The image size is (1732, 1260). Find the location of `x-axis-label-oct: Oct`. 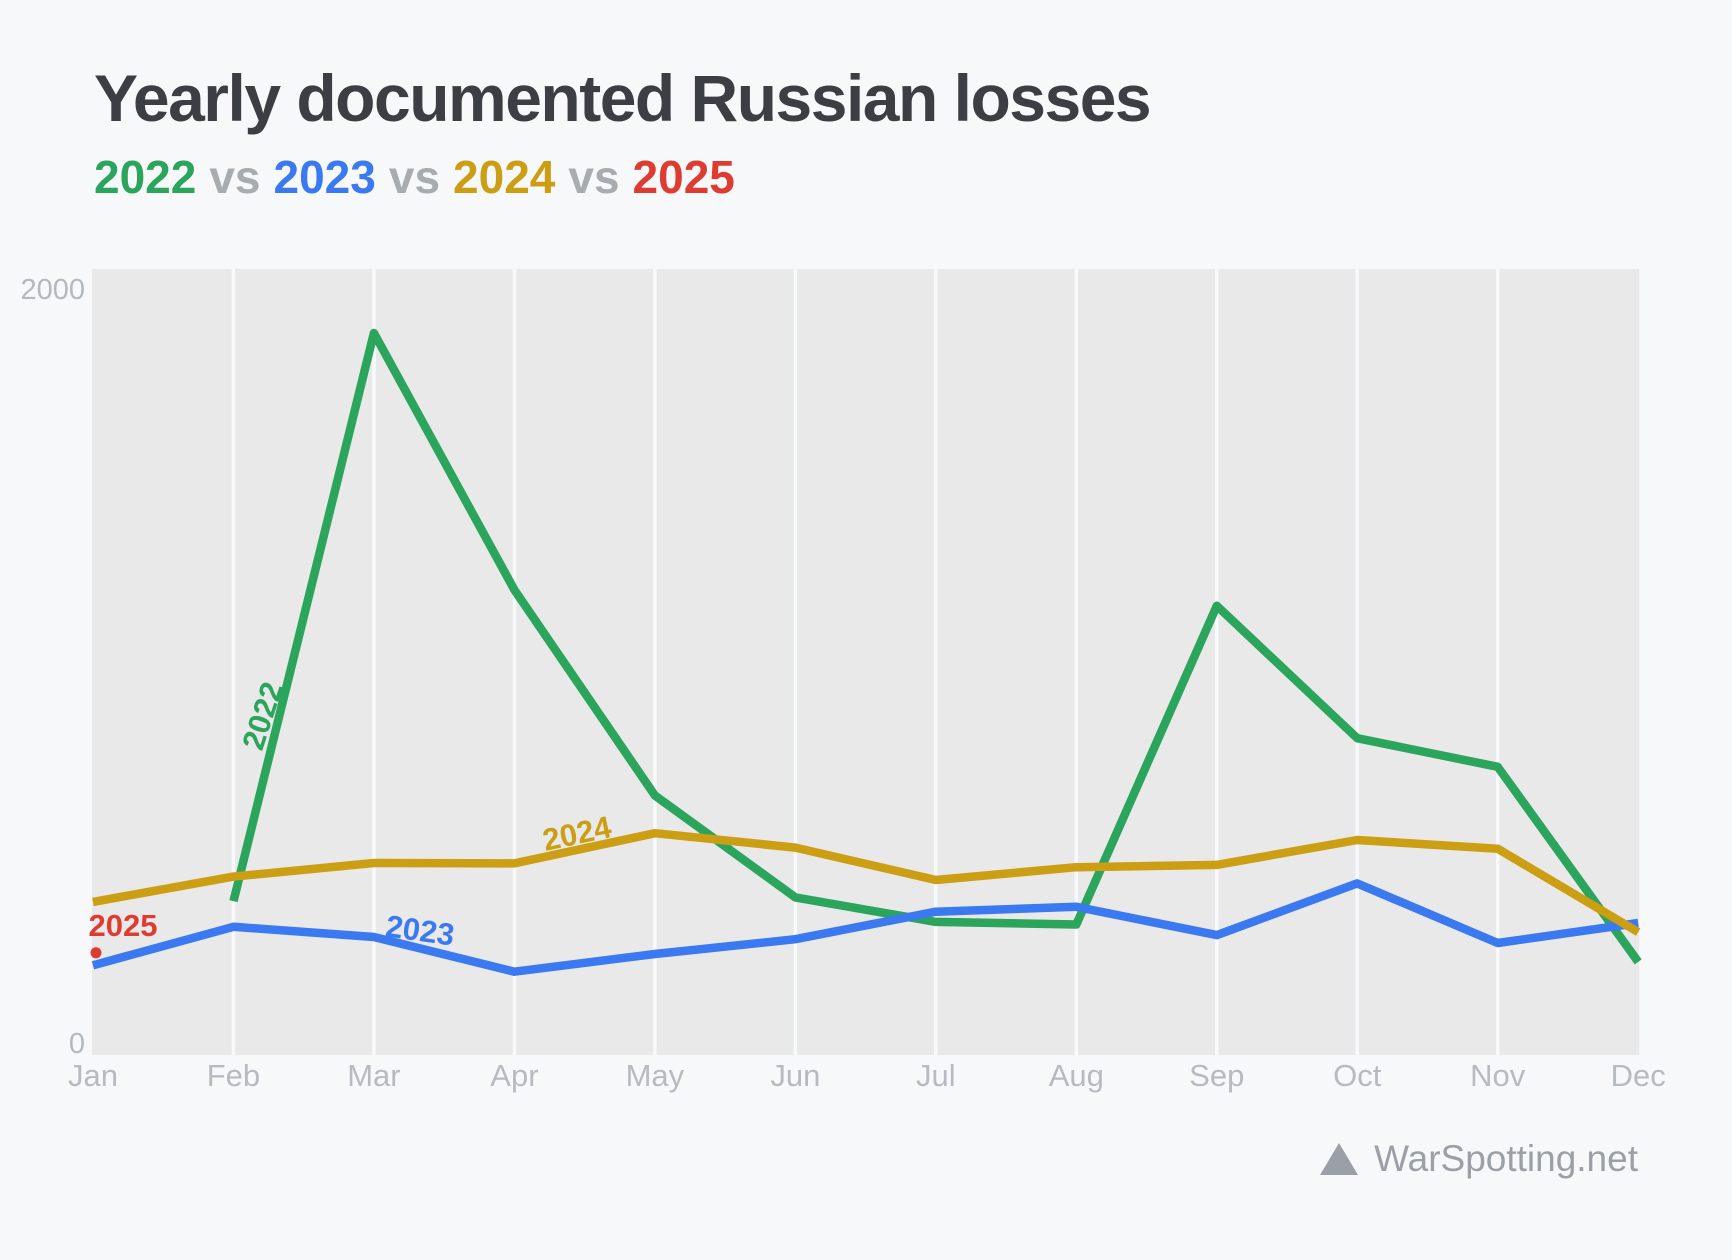

x-axis-label-oct: Oct is located at coordinates (1357, 1075).